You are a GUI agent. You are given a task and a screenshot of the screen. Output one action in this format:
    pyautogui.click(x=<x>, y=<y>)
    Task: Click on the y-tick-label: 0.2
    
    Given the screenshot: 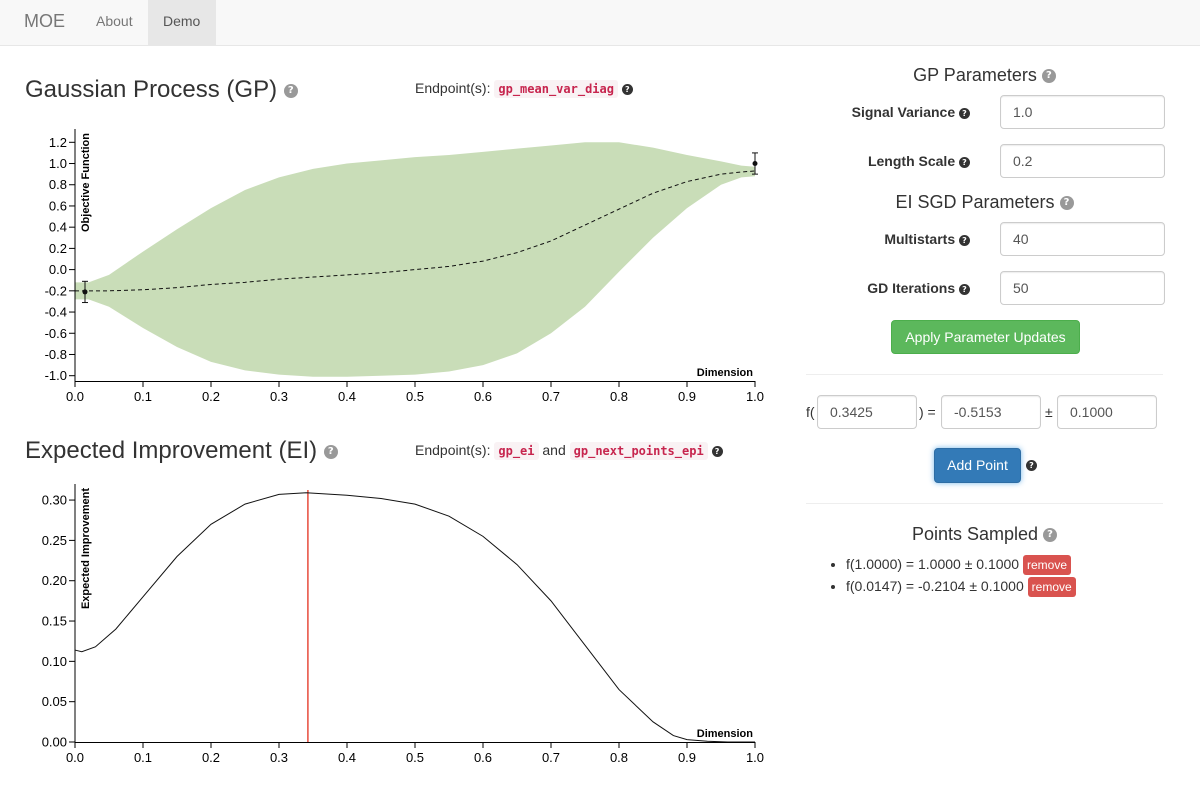 What is the action you would take?
    pyautogui.click(x=58, y=248)
    